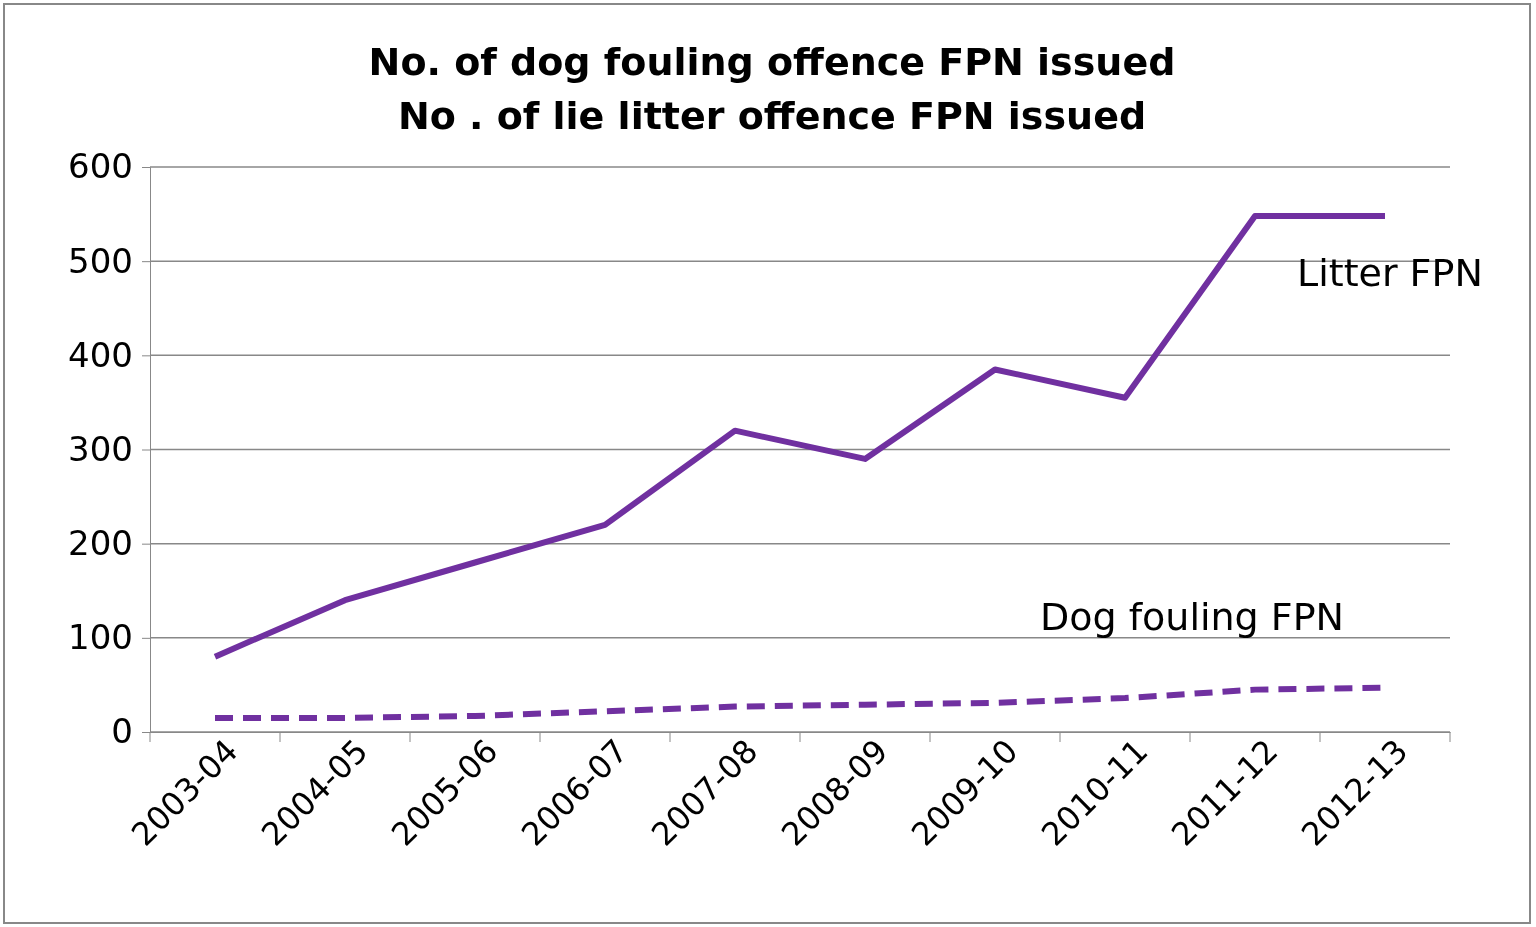  I want to click on chart-title: No. of dog fouling offence FPN issued No . of lie litter offence FPN issued, so click(772, 89).